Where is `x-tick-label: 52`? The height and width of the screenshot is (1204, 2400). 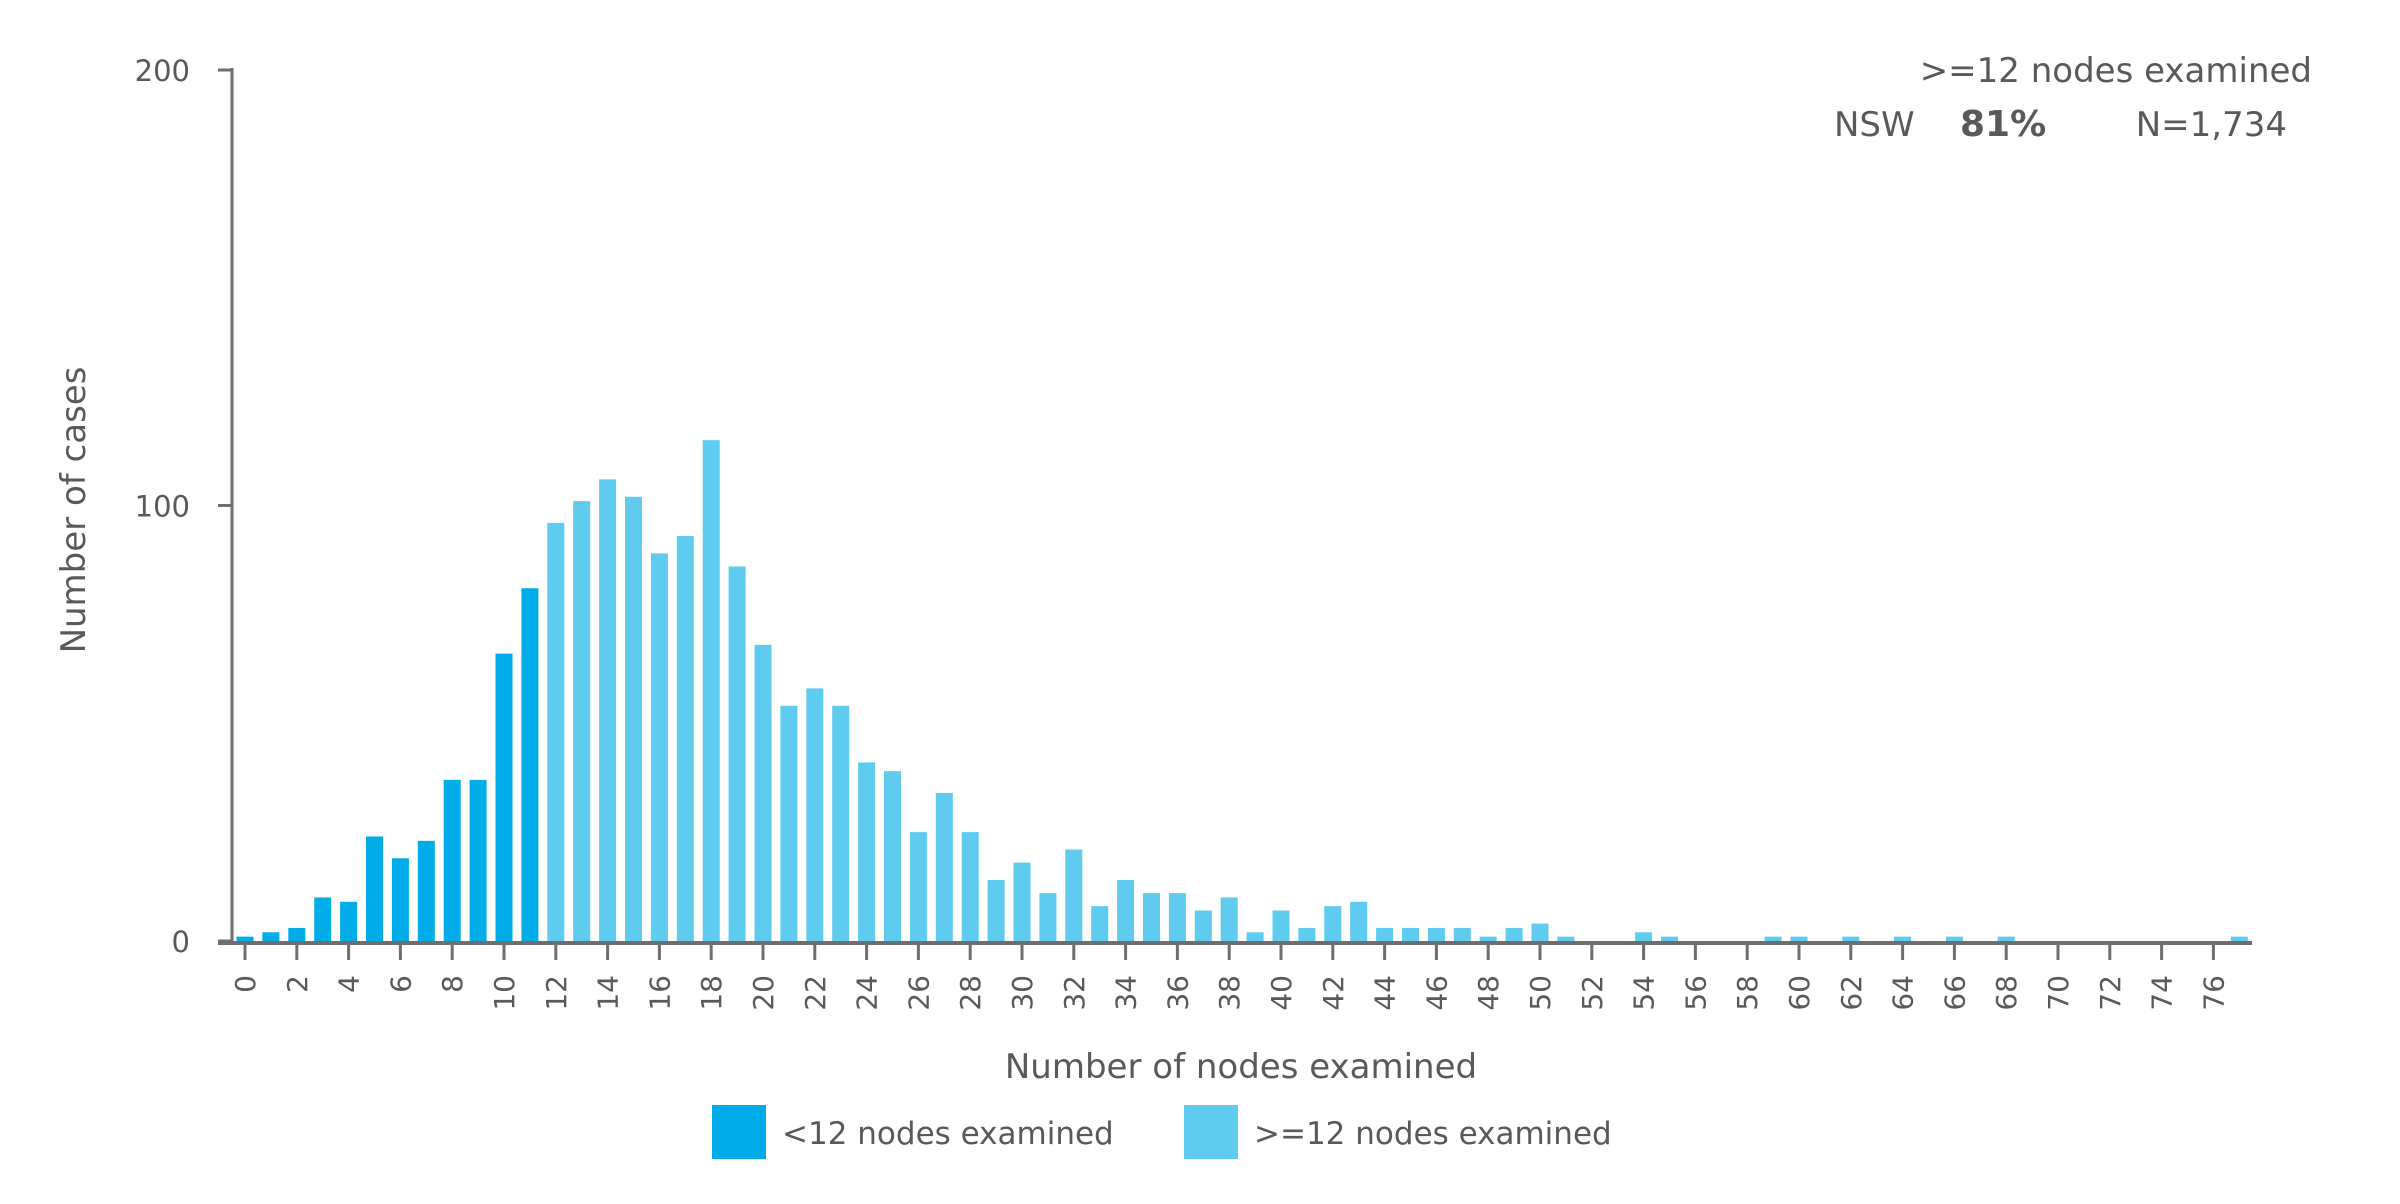
x-tick-label: 52 is located at coordinates (1592, 993).